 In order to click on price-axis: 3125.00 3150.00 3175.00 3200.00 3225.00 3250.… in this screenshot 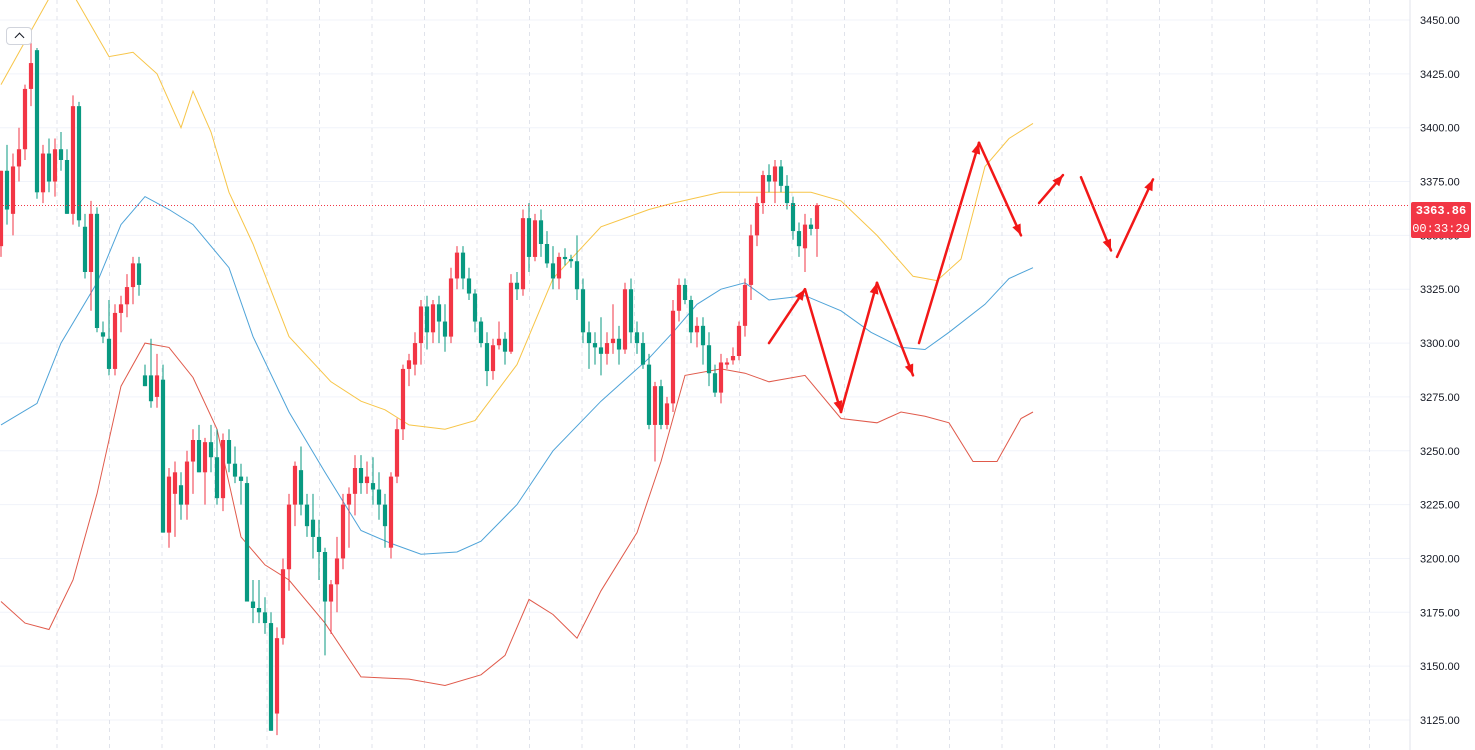, I will do `click(1440, 371)`.